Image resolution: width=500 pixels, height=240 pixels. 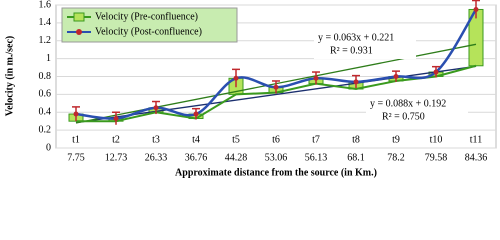 I want to click on point-label: t2, so click(x=116, y=139).